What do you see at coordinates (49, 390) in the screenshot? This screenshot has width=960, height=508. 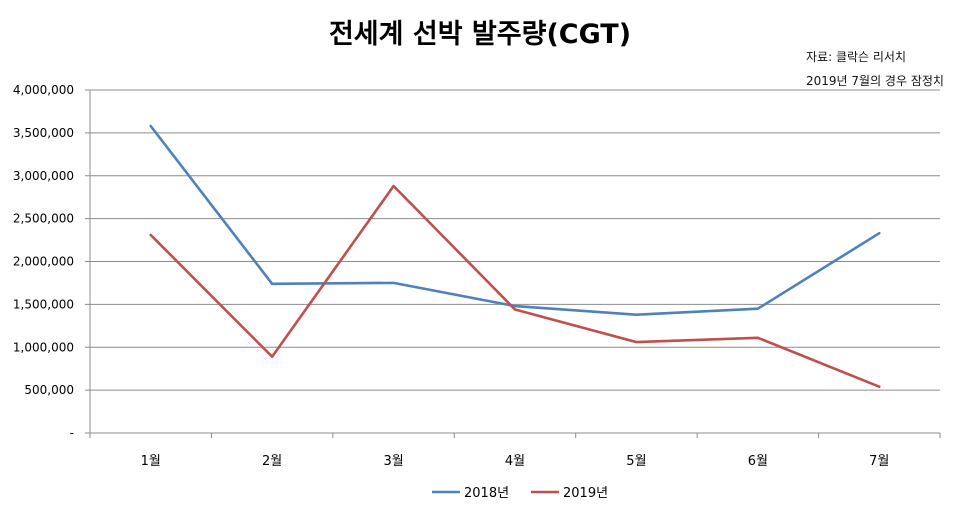 I see `y-tick-label: 500,000` at bounding box center [49, 390].